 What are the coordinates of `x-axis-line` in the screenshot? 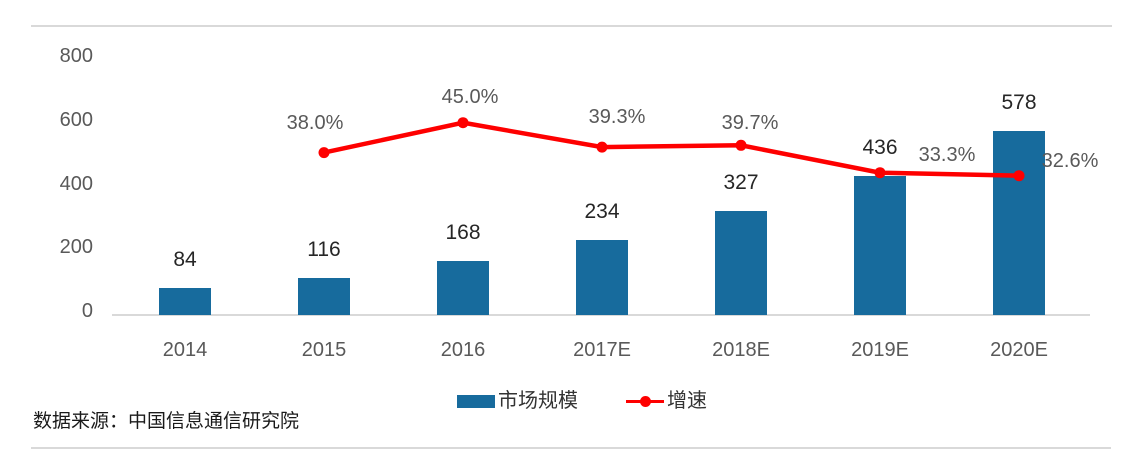 It's located at (601, 315).